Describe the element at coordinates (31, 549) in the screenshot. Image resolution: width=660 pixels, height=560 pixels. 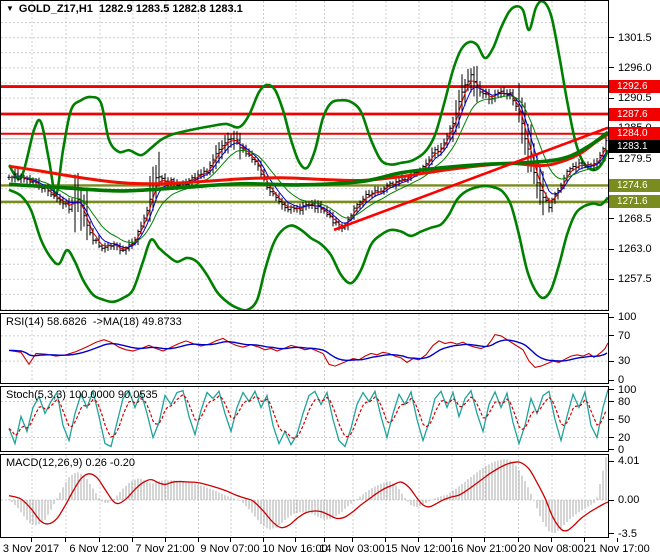
I see `time-label: 3 Nov 2017` at that location.